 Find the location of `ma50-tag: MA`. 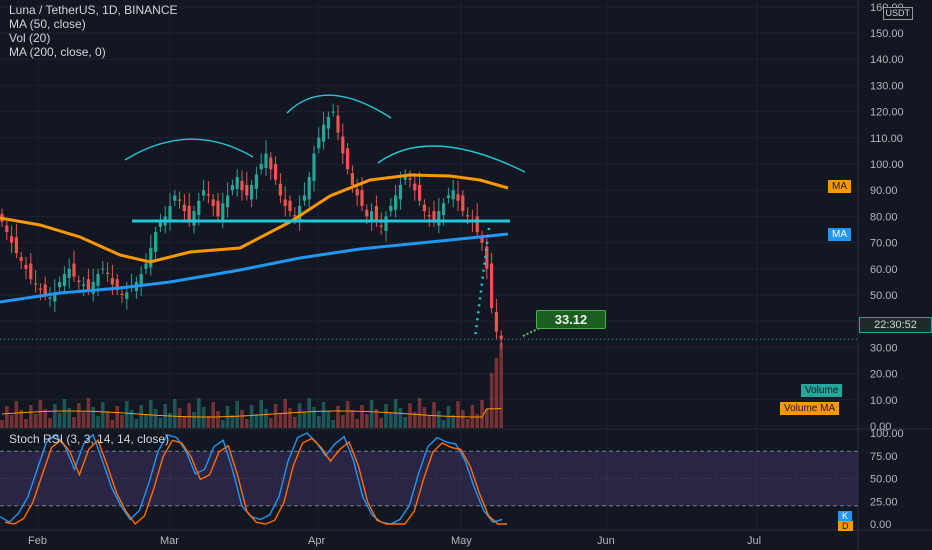

ma50-tag: MA is located at coordinates (839, 186).